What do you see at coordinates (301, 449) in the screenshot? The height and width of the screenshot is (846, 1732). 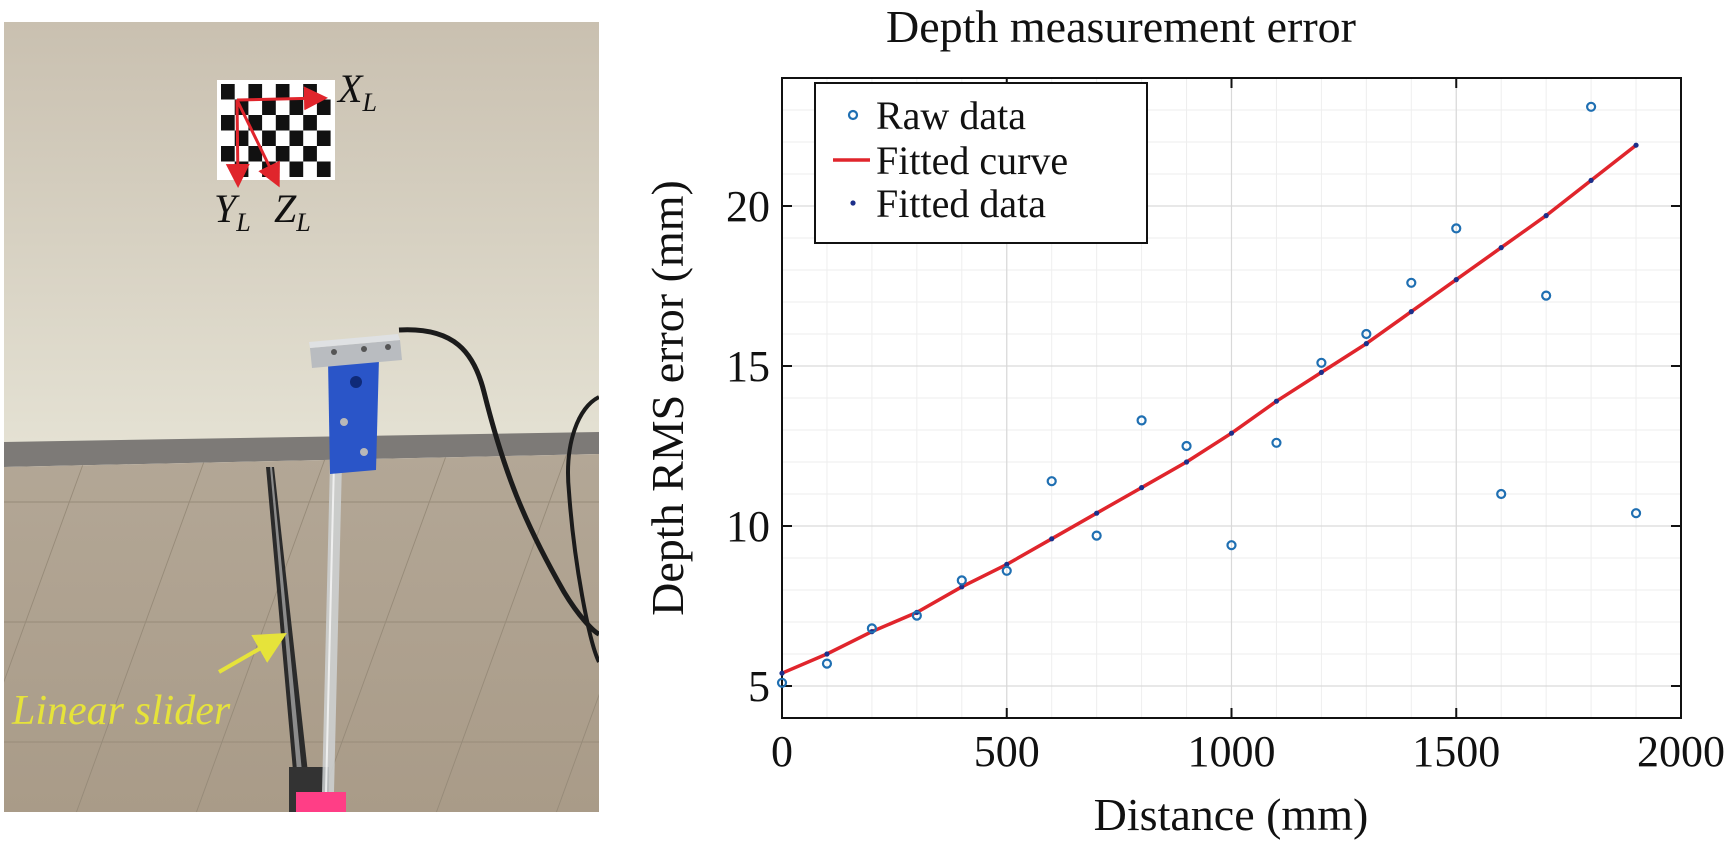 I see `baseboard` at bounding box center [301, 449].